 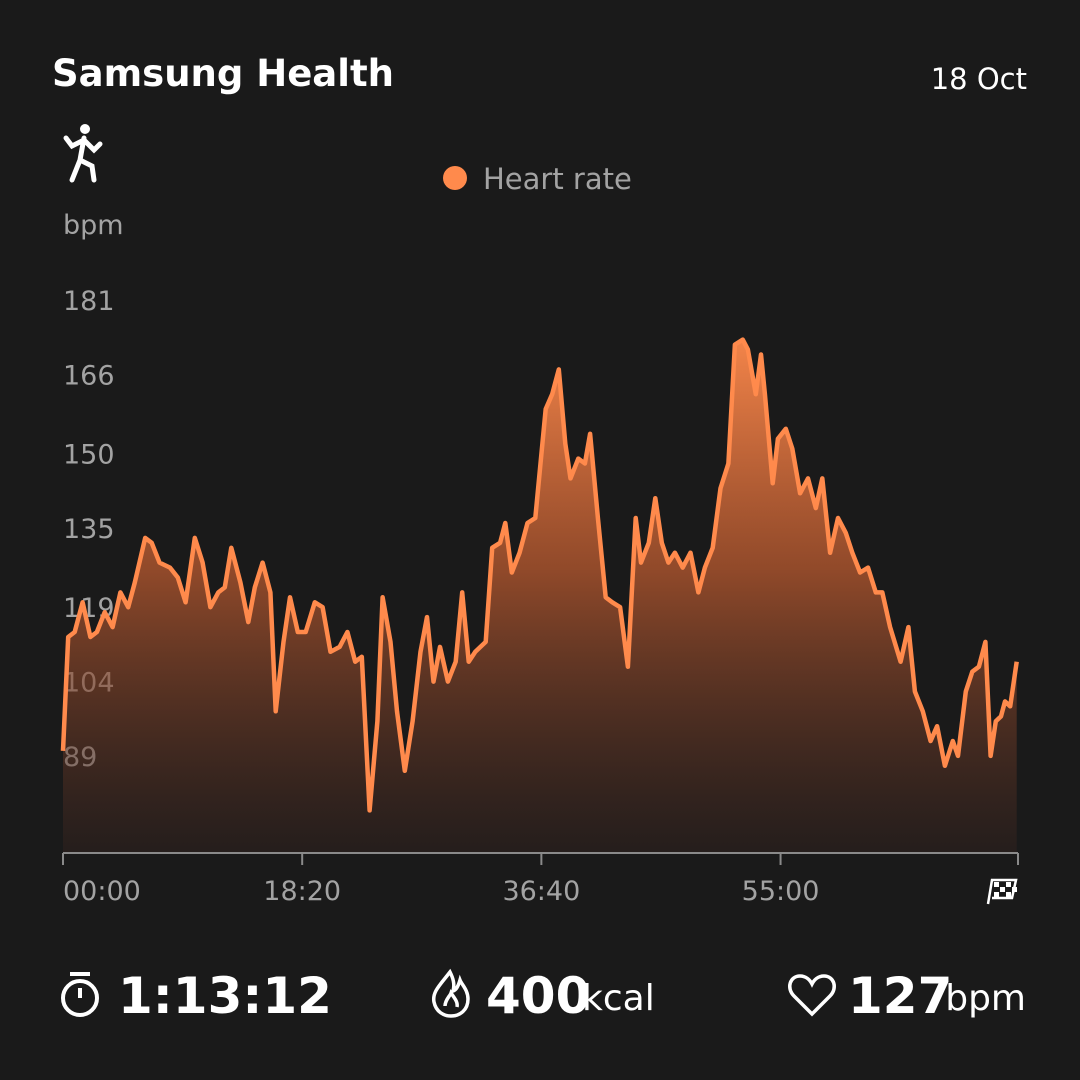 I want to click on flame-icon, so click(x=450, y=993).